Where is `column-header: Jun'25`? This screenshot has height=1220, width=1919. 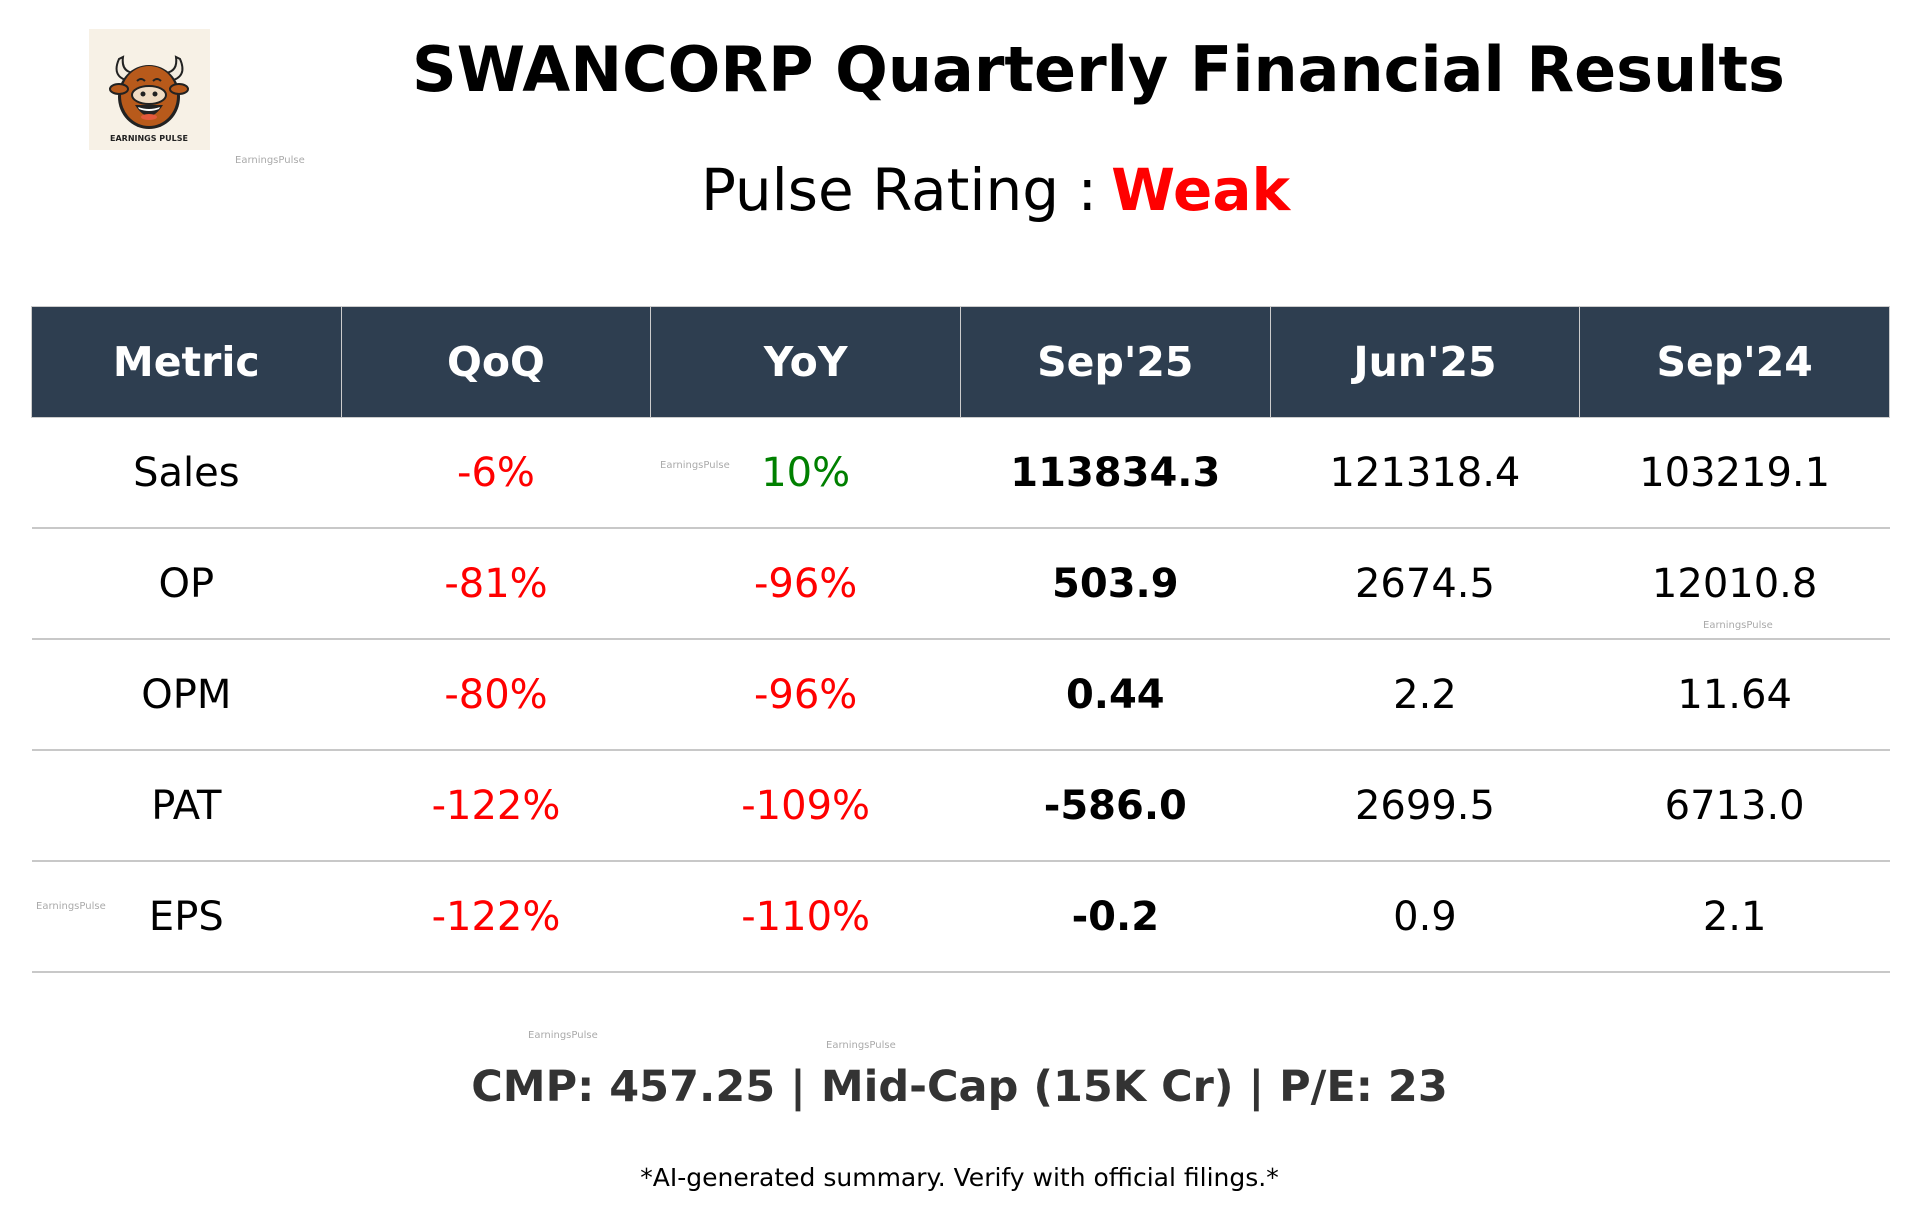
column-header: Jun'25 is located at coordinates (1425, 362).